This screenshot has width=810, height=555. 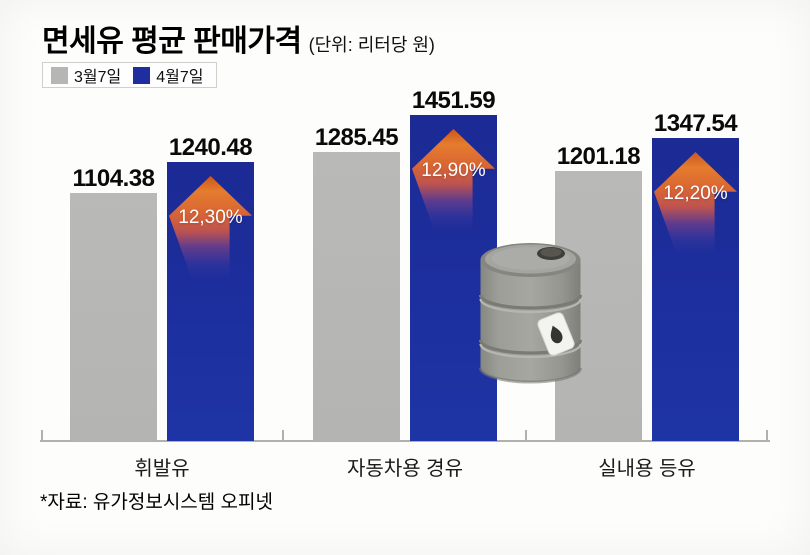 What do you see at coordinates (180, 77) in the screenshot?
I see `legend-label-apr7: 4월7일` at bounding box center [180, 77].